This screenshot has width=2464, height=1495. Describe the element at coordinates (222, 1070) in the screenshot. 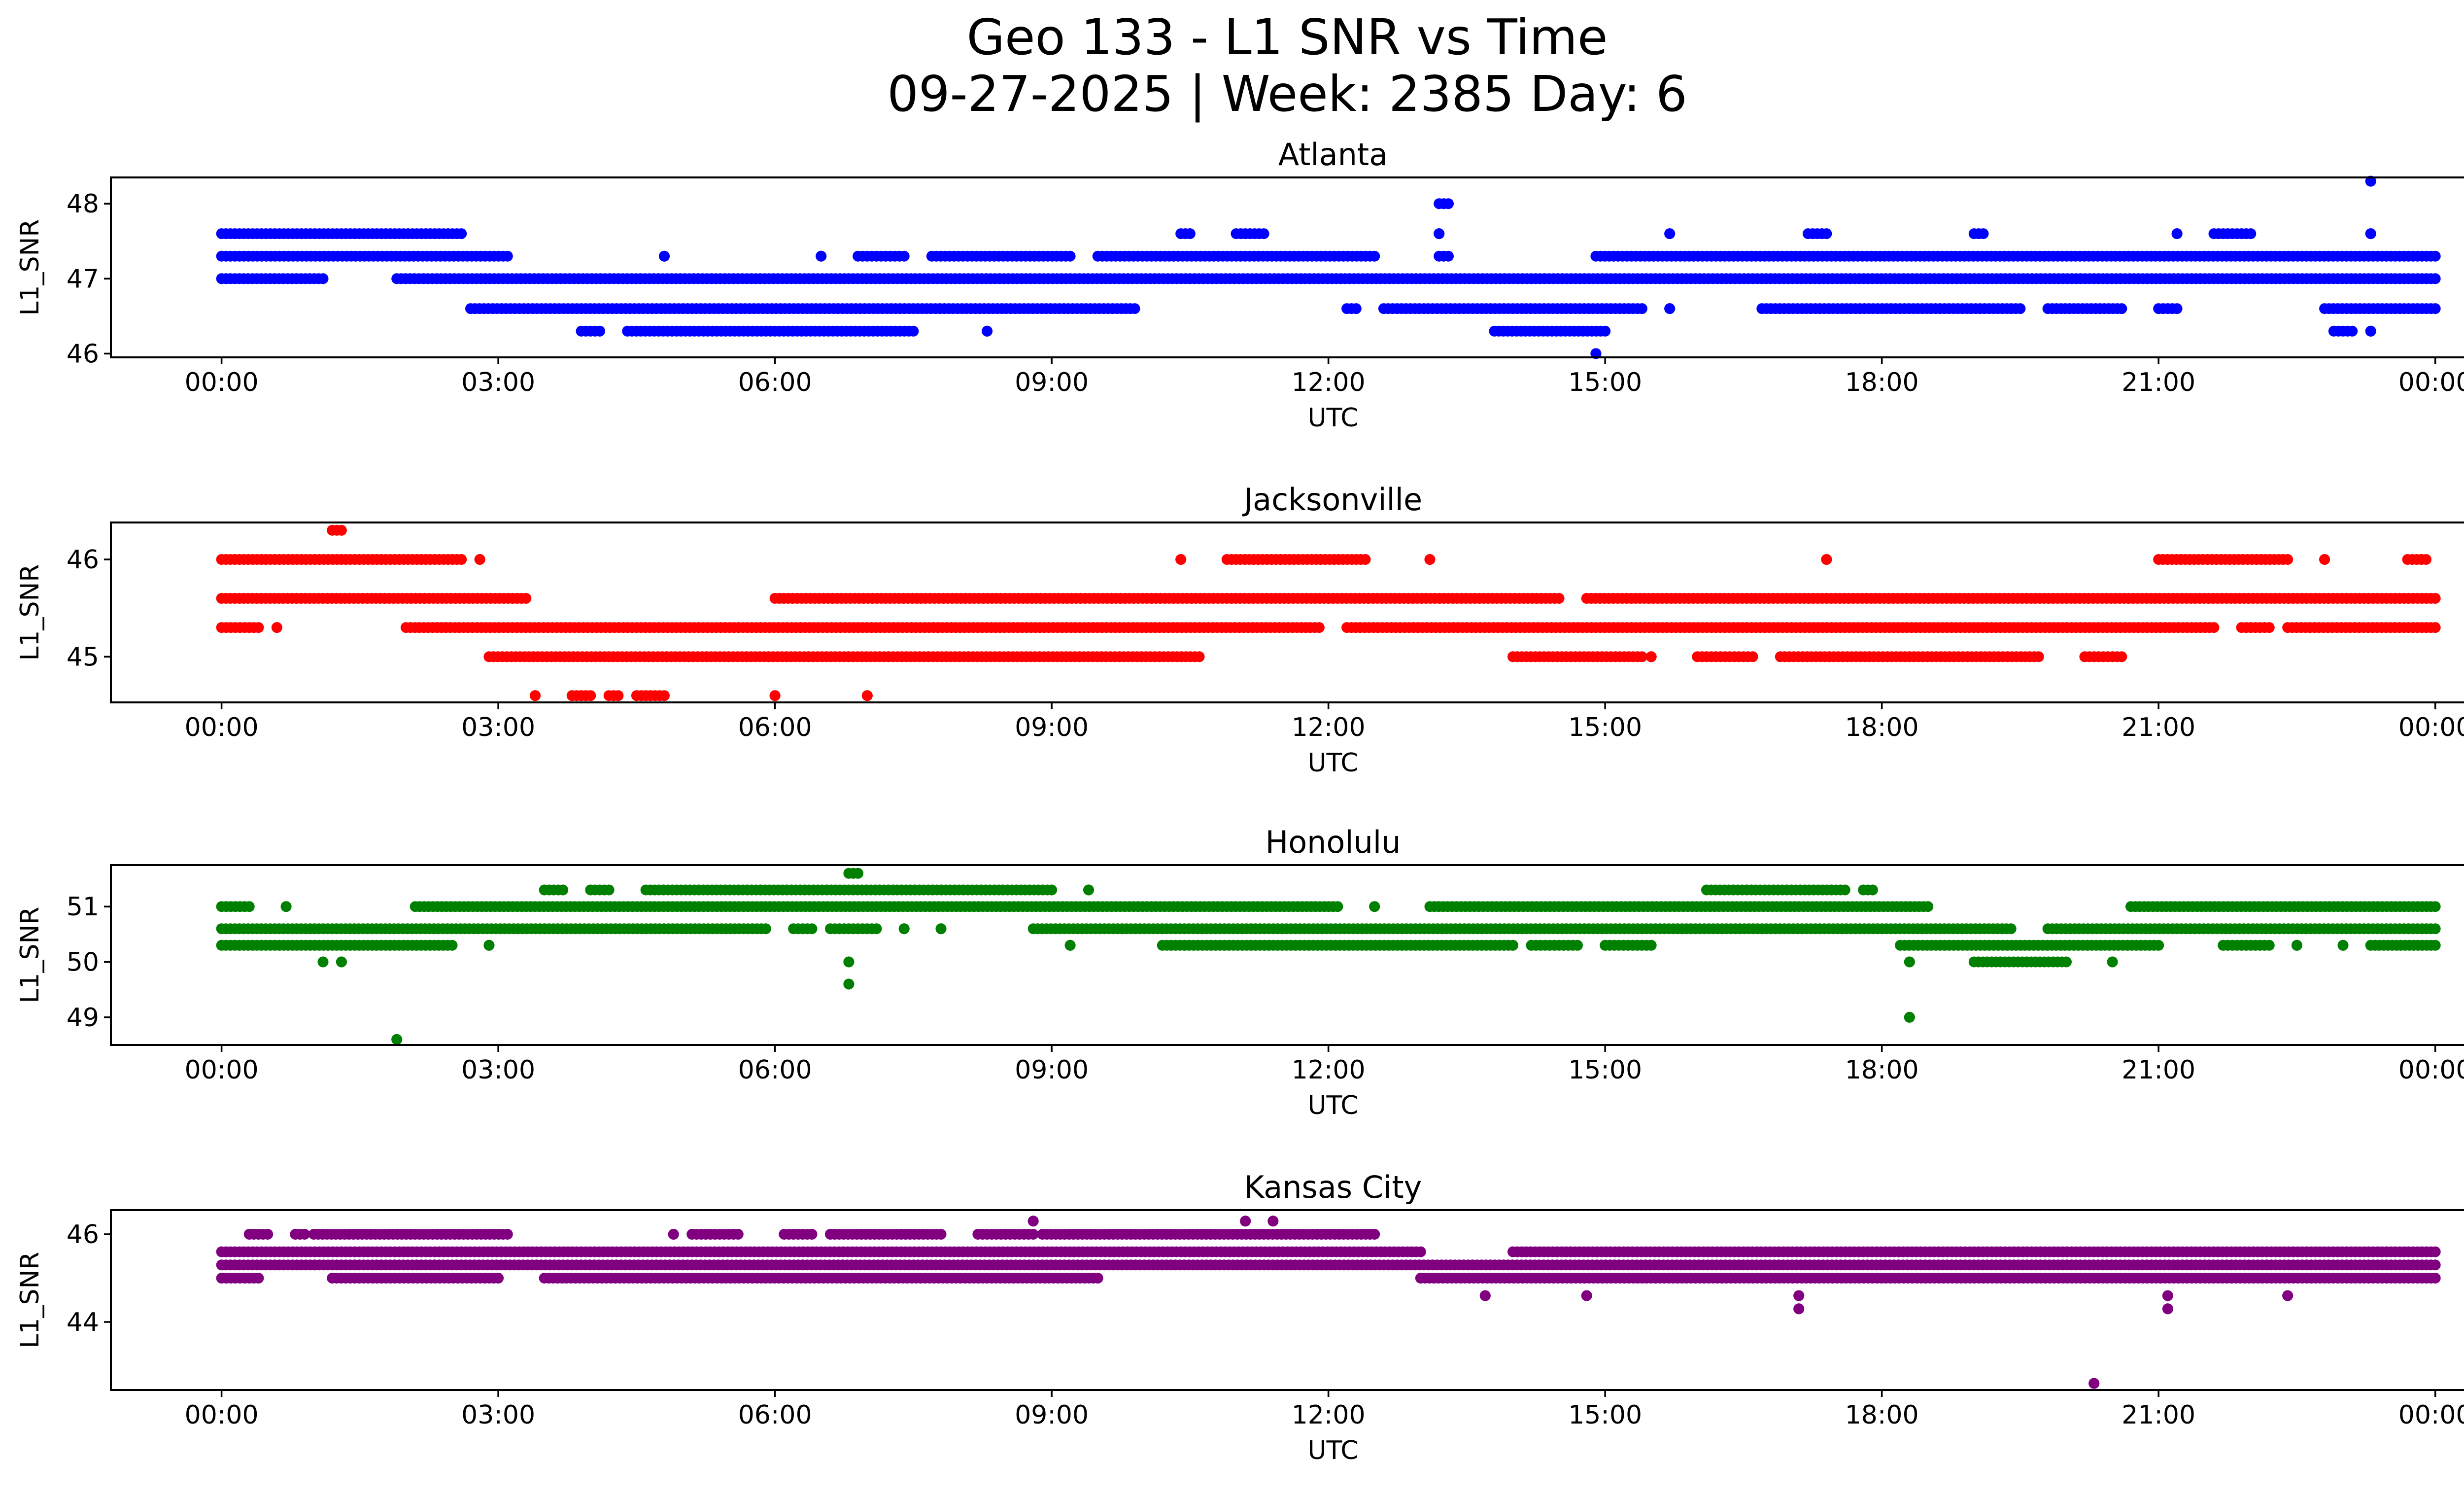

I see `x-tick-label-2-0: 00:00` at that location.